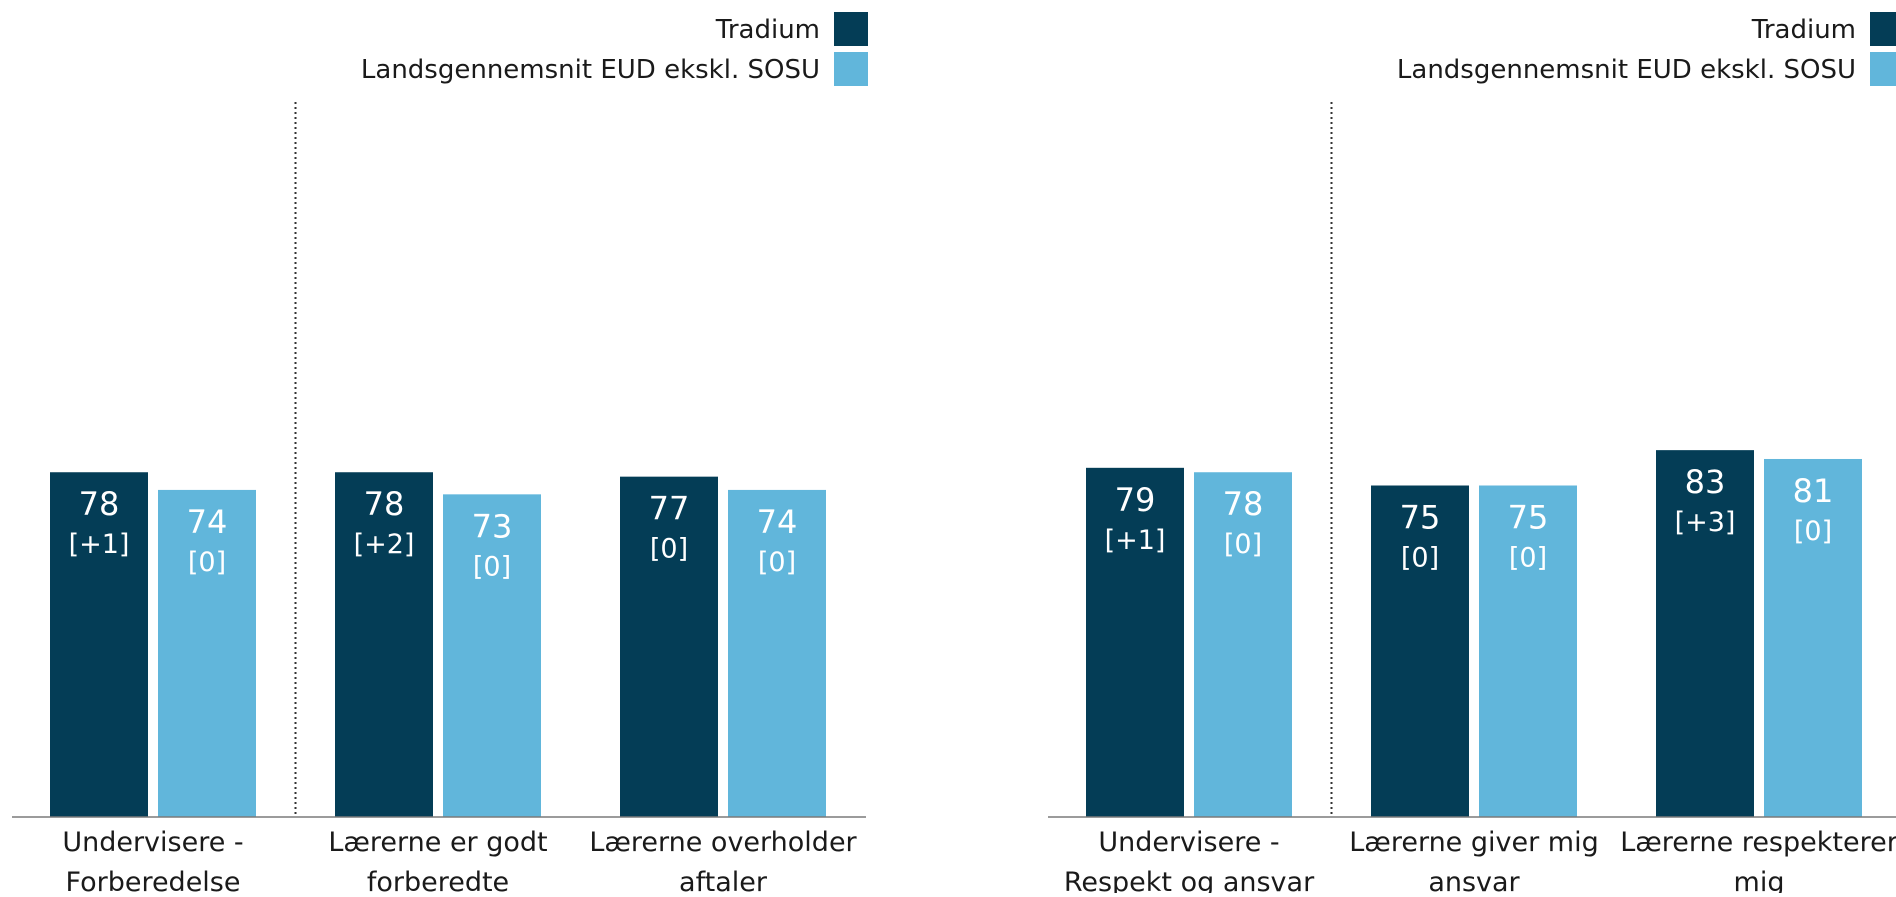 The width and height of the screenshot is (1896, 897). I want to click on category-label-g2-line2: ansvar, so click(1474, 880).